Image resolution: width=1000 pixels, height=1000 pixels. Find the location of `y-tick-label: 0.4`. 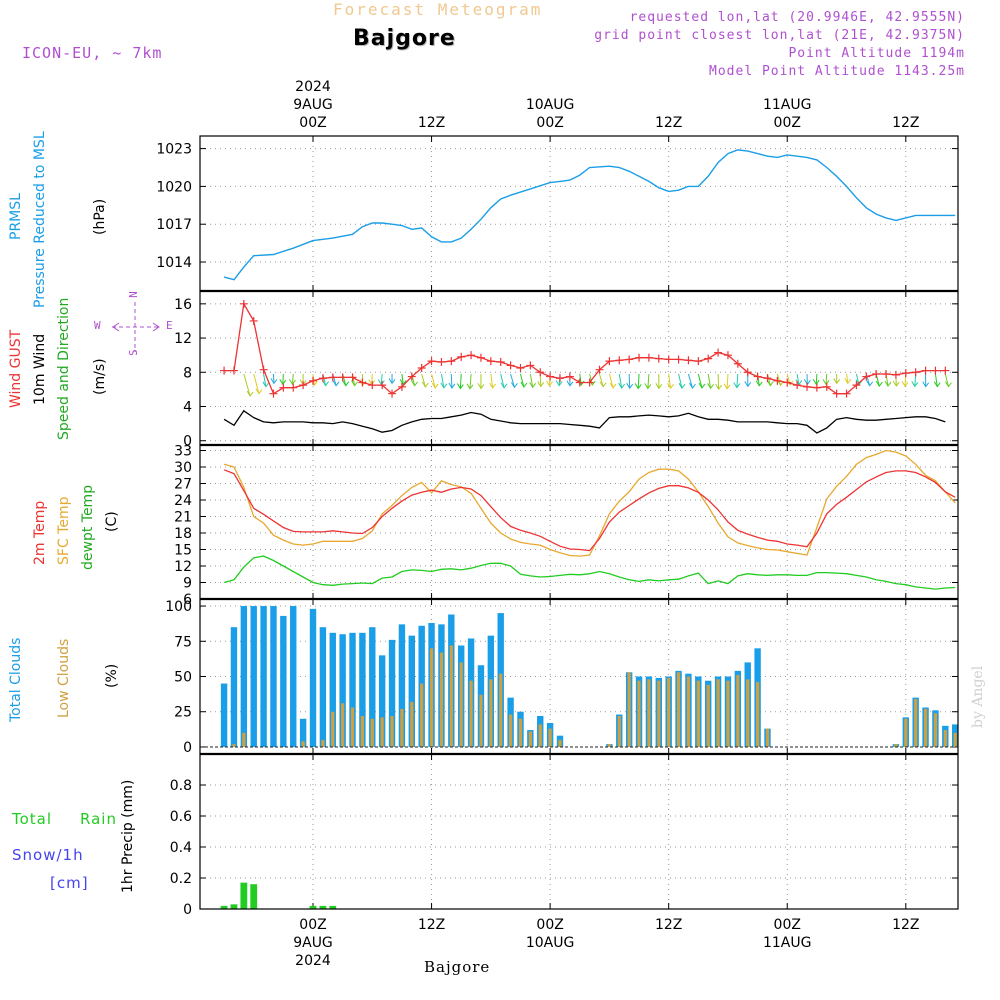

y-tick-label: 0.4 is located at coordinates (181, 848).